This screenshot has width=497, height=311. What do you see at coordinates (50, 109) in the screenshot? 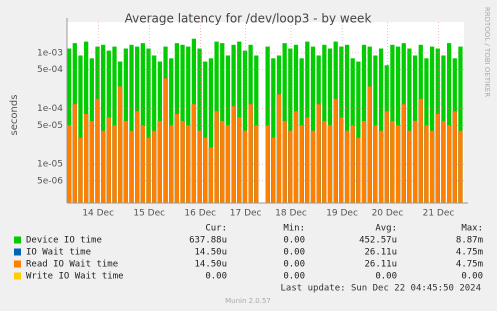
I see `y-tick-label: 1e-04` at bounding box center [50, 109].